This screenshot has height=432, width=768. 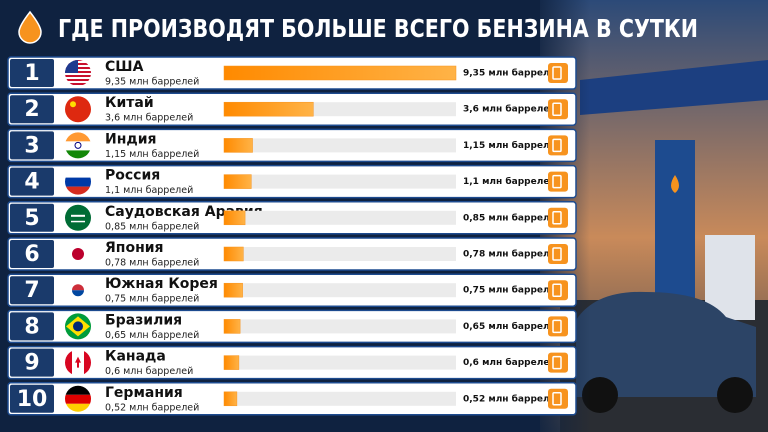 What do you see at coordinates (152, 335) in the screenshot?
I see `value-subtitle: 0,65 млн баррелей` at bounding box center [152, 335].